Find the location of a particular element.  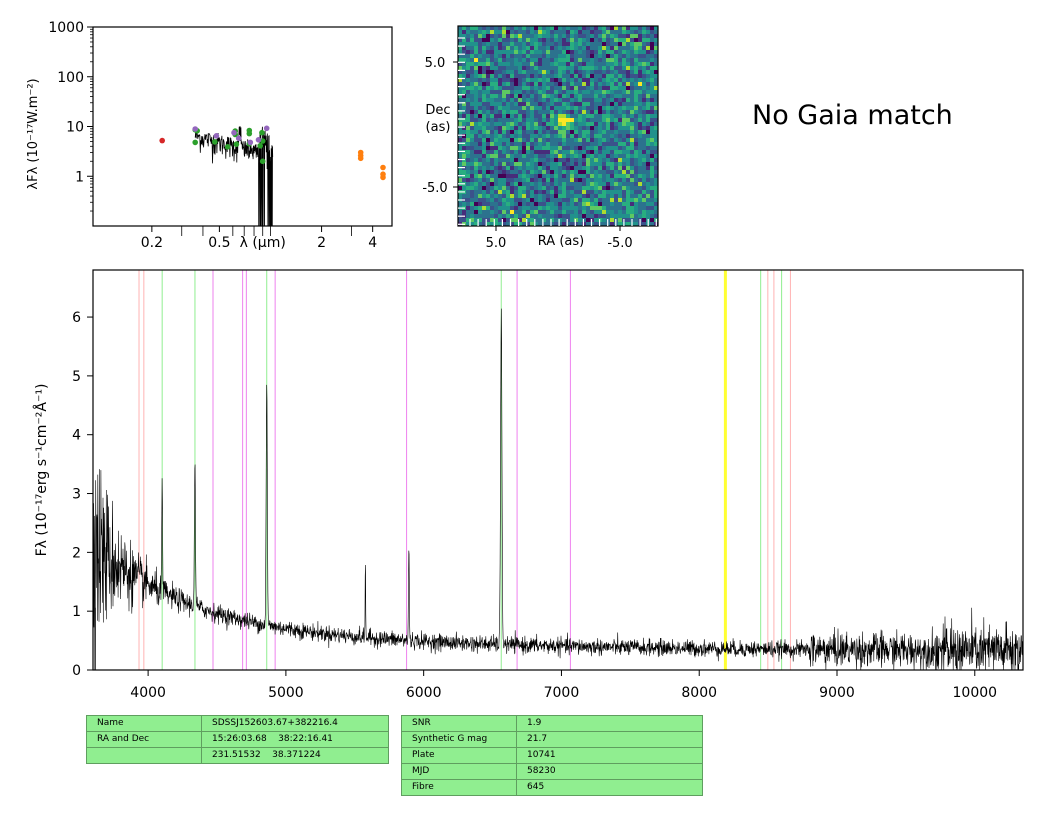

table-cell-label: RA and Dec is located at coordinates (144, 739).